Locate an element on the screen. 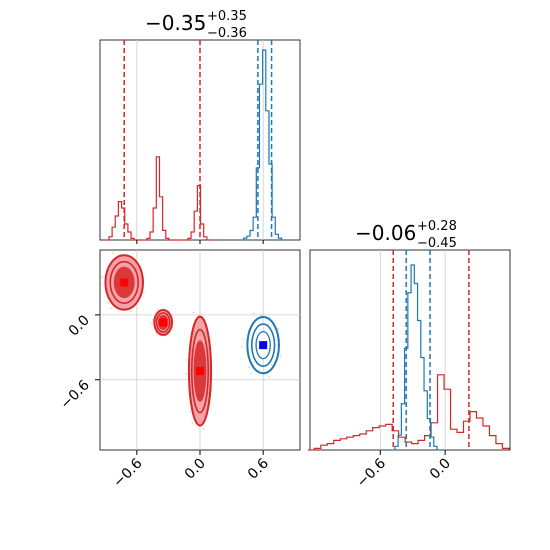 The width and height of the screenshot is (550, 550). title-minus-1: −0.36 is located at coordinates (227, 33).